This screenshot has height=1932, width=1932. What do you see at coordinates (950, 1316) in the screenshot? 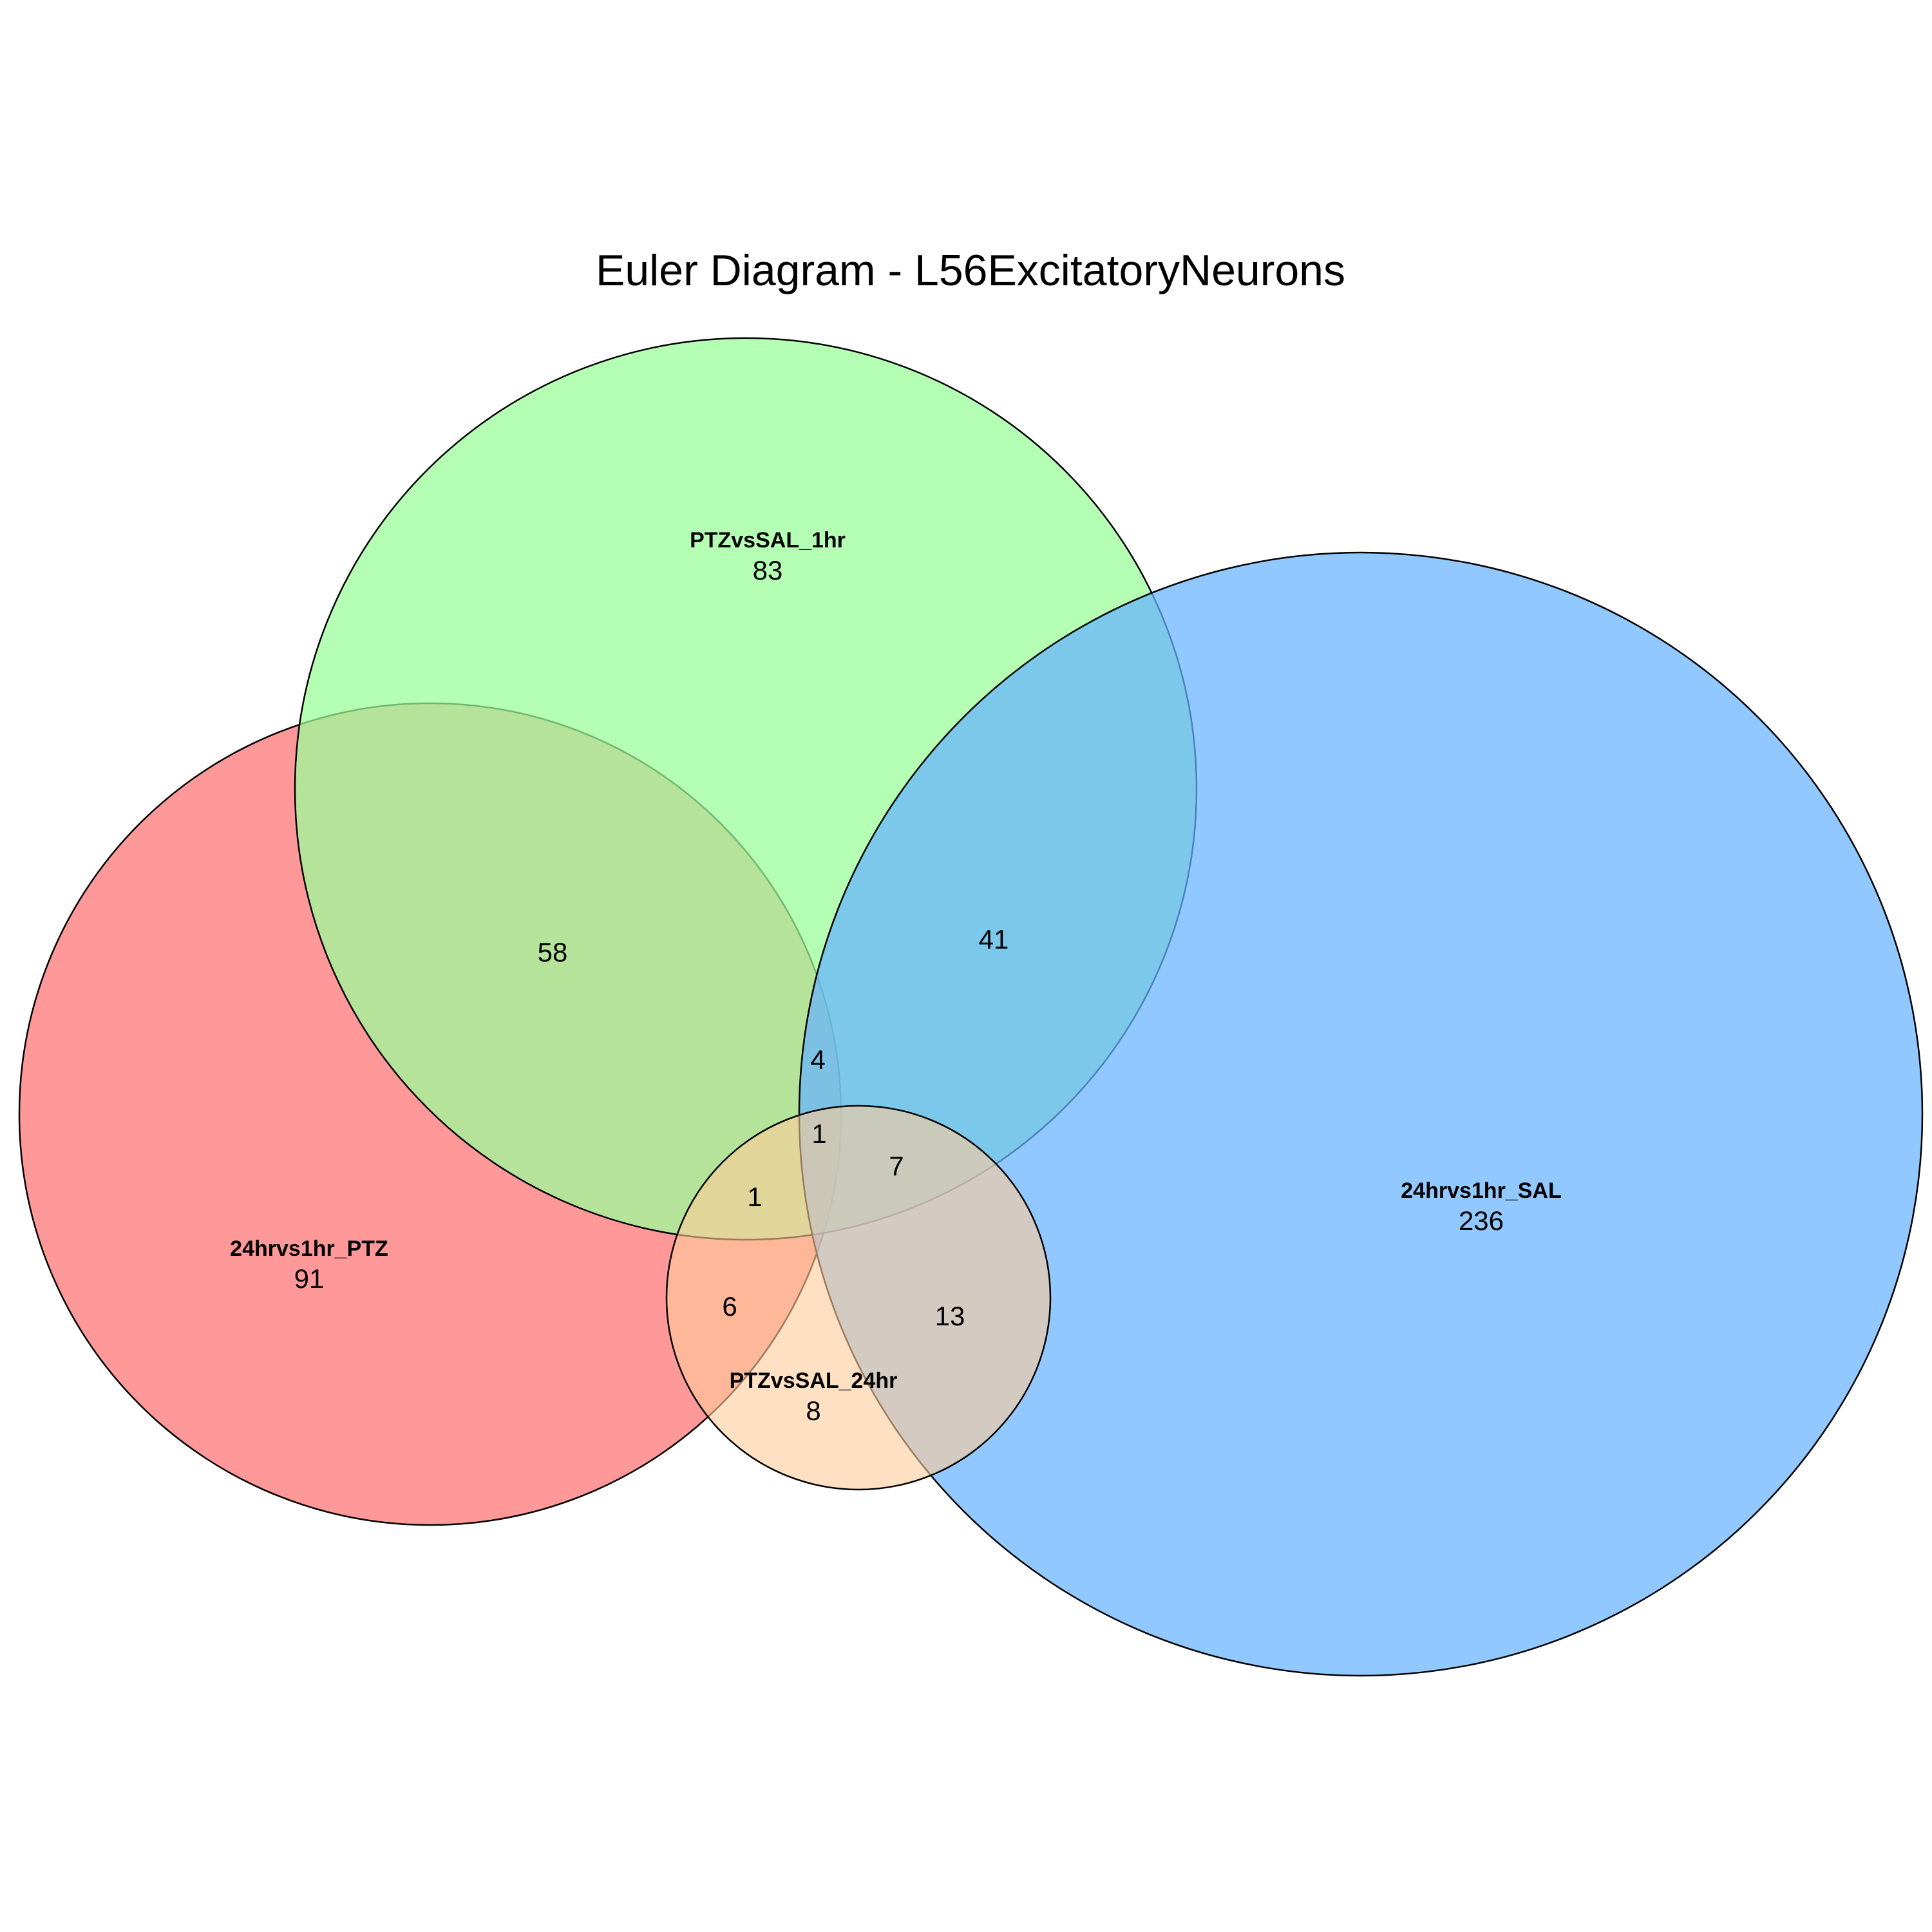
I see `intersection-count-sal-24hr: 13` at bounding box center [950, 1316].